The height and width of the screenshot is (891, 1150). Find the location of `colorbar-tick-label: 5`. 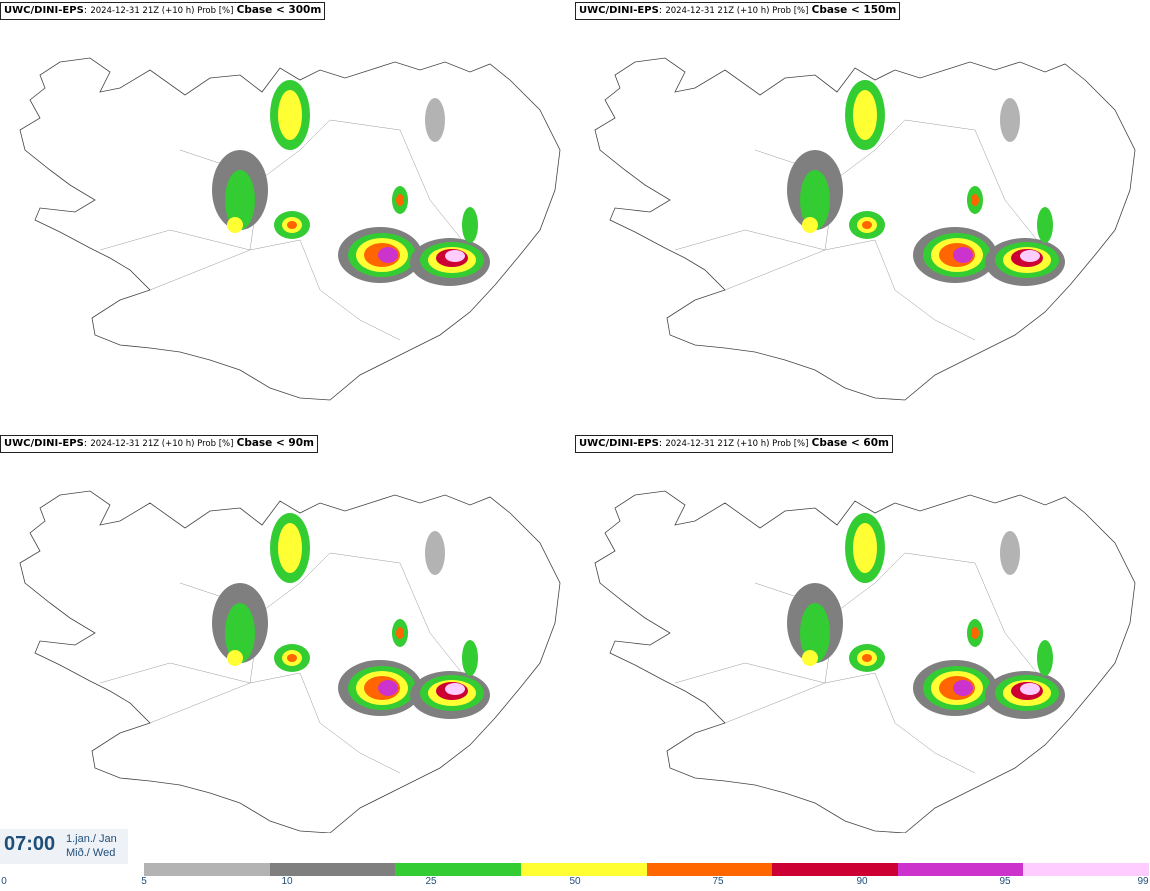

colorbar-tick-label: 5 is located at coordinates (144, 881).